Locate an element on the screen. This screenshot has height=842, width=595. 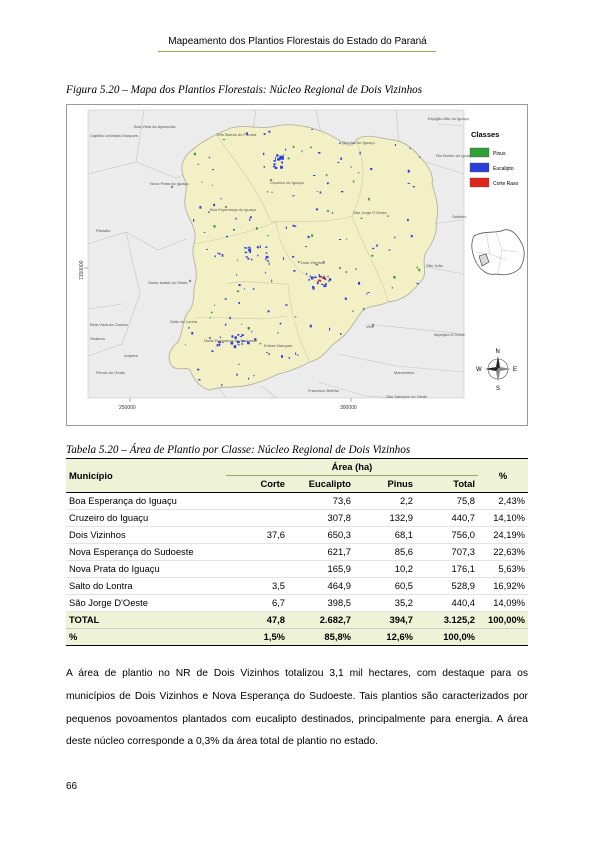
cell-total: 528,9 is located at coordinates (447, 586).